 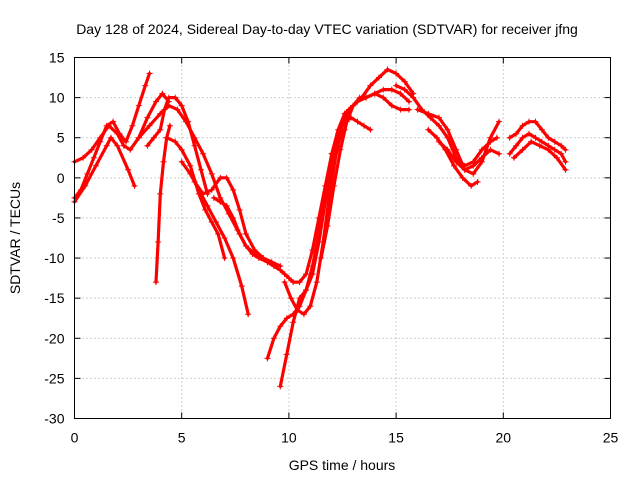 I want to click on y-tick-label: -15, so click(x=54, y=298).